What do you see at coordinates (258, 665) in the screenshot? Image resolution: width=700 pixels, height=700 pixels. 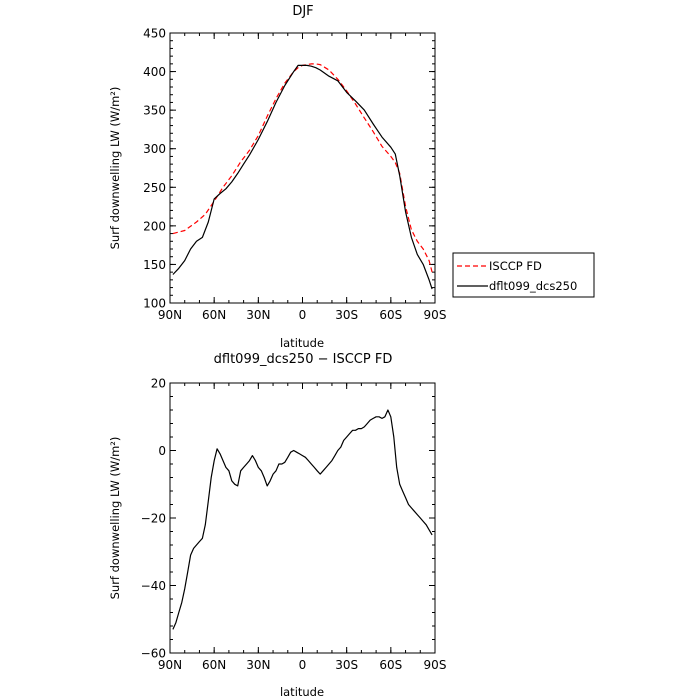 I see `bottom-x-tick-label: 30N` at bounding box center [258, 665].